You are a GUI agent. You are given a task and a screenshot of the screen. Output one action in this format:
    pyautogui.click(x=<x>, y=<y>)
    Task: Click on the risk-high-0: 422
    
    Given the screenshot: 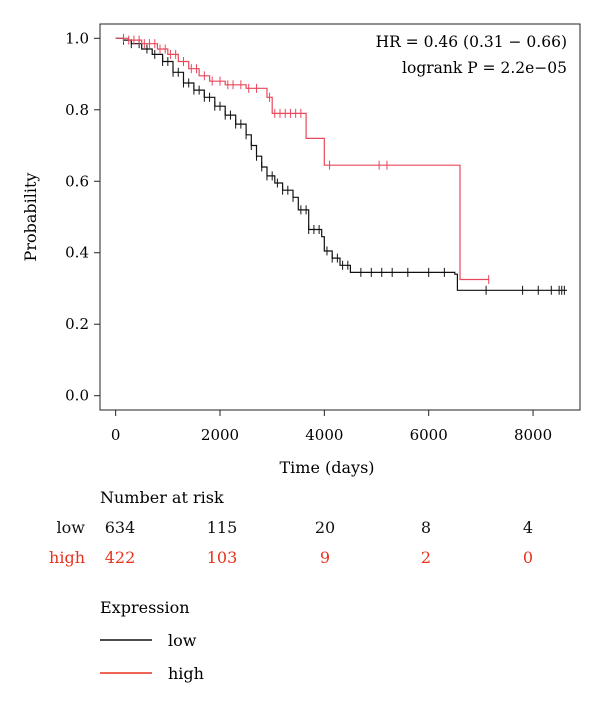 What is the action you would take?
    pyautogui.click(x=120, y=557)
    